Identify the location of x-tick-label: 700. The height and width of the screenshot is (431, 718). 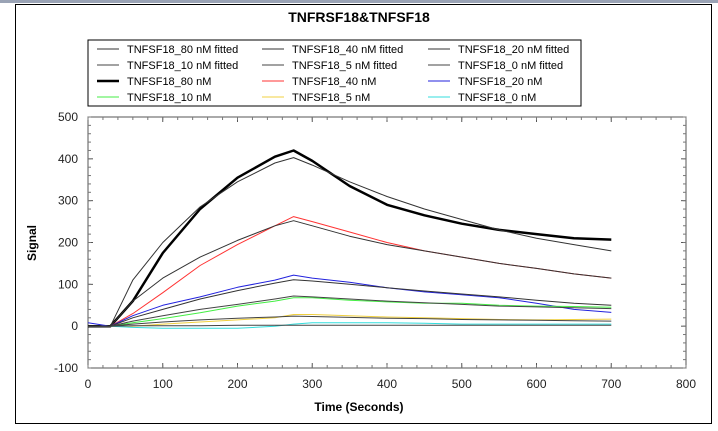
(611, 384).